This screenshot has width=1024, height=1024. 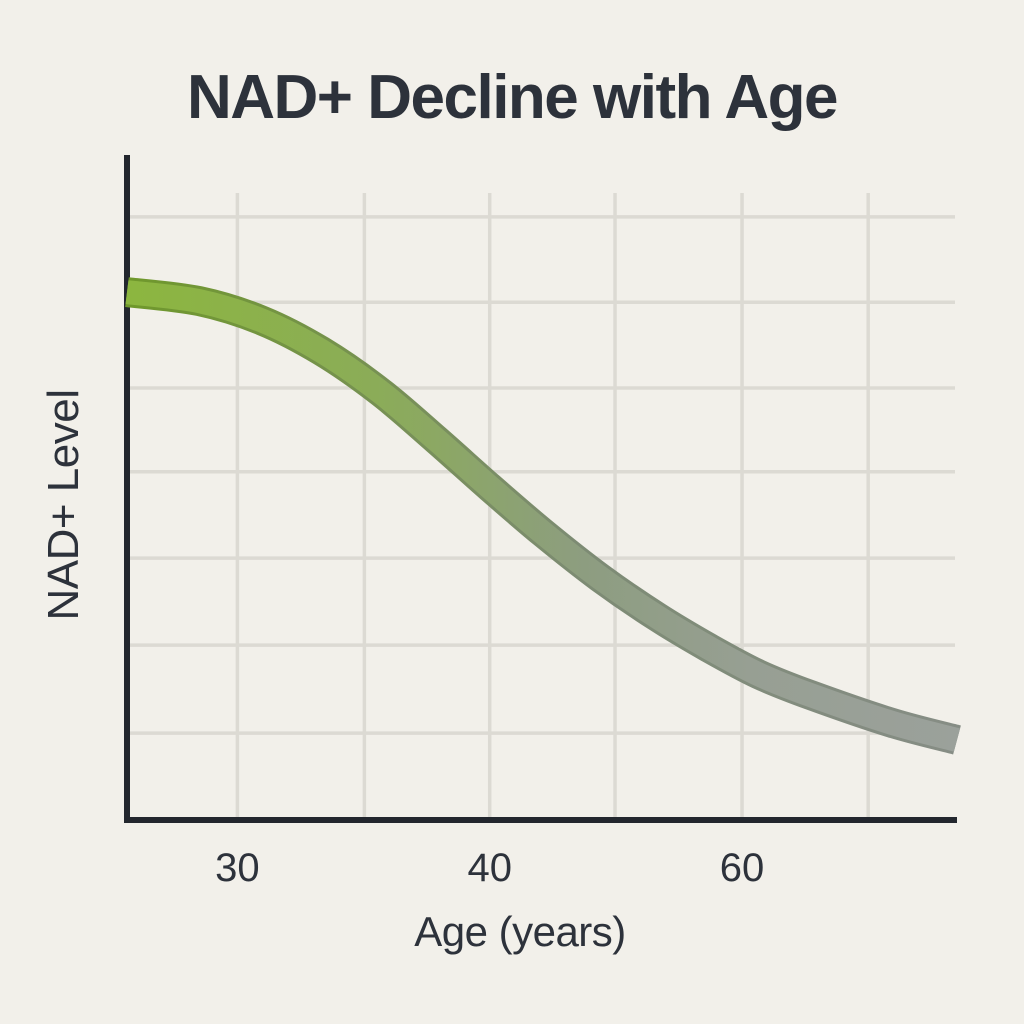 I want to click on x-tick-30: 30, so click(x=237, y=868).